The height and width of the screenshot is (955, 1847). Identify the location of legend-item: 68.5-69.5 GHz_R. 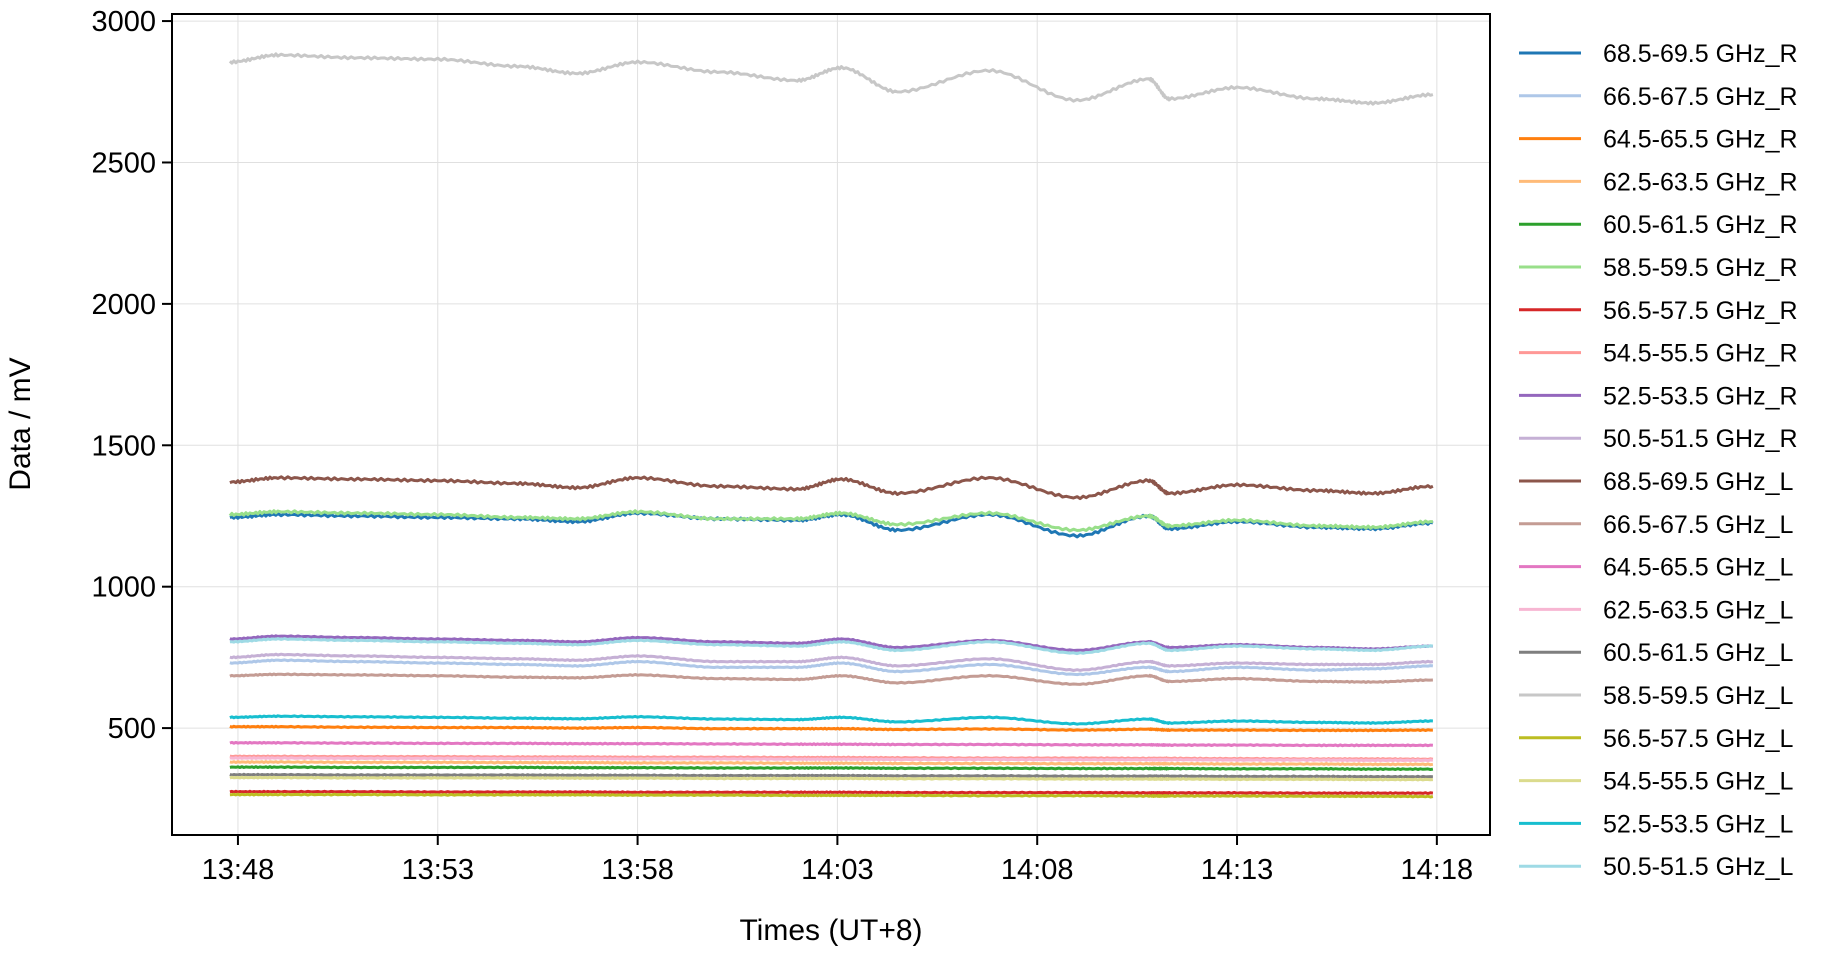
(1658, 54).